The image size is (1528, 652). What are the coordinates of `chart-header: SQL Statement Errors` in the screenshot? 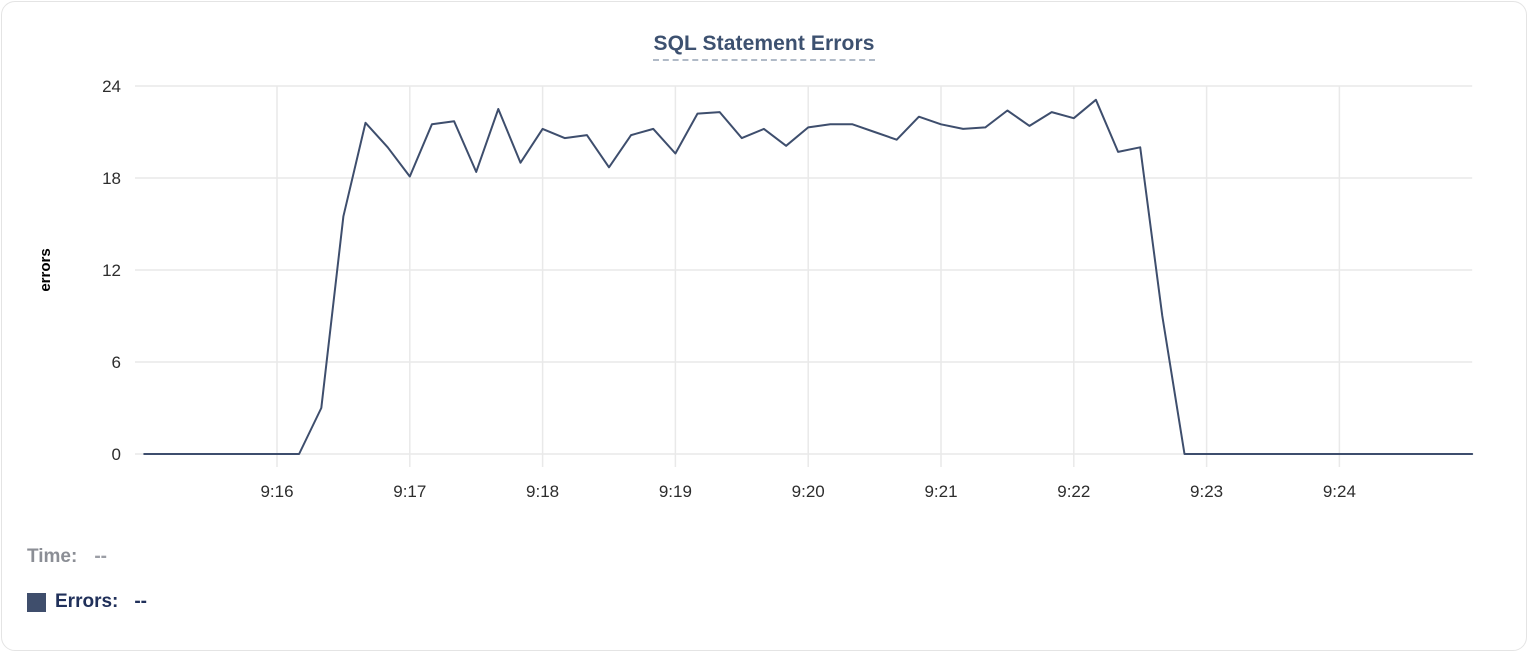 It's located at (764, 46).